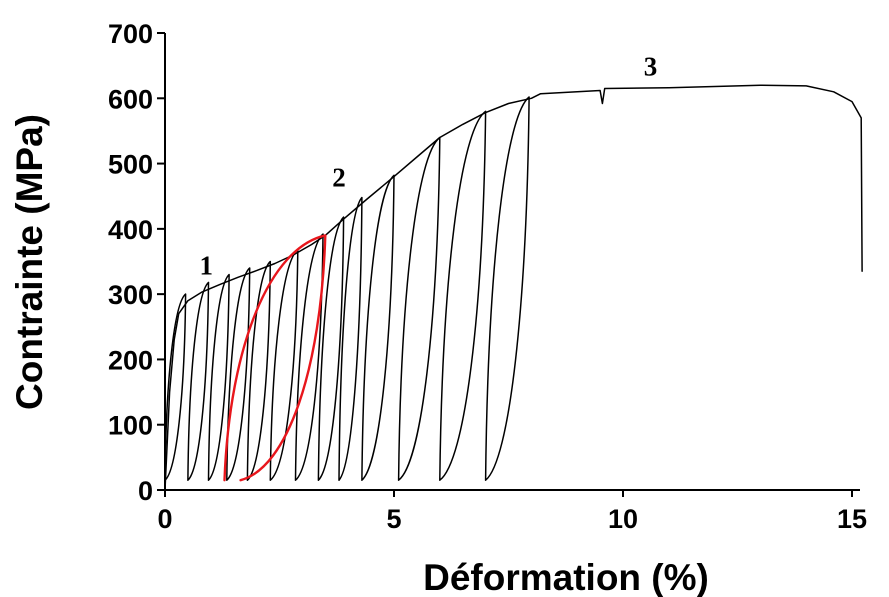 Image resolution: width=889 pixels, height=597 pixels. What do you see at coordinates (130, 230) in the screenshot?
I see `y-tick-label: 400` at bounding box center [130, 230].